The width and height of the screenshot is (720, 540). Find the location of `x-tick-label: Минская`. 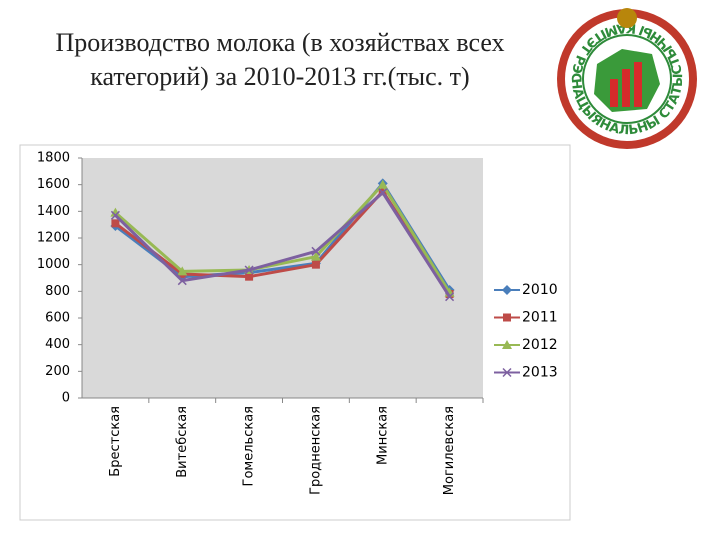

x-tick-label: Минская is located at coordinates (382, 435).